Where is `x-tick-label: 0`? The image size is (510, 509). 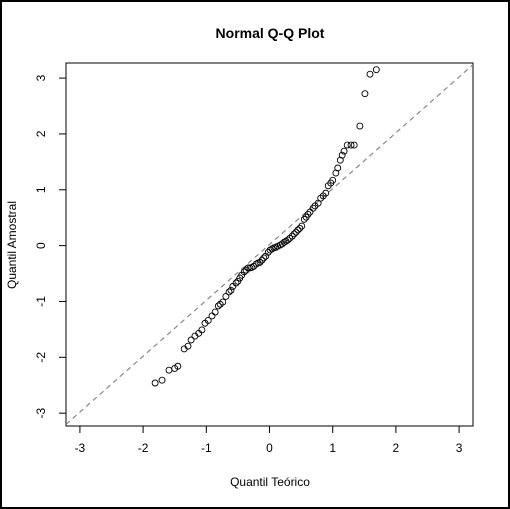
x-tick-label: 0 is located at coordinates (269, 448).